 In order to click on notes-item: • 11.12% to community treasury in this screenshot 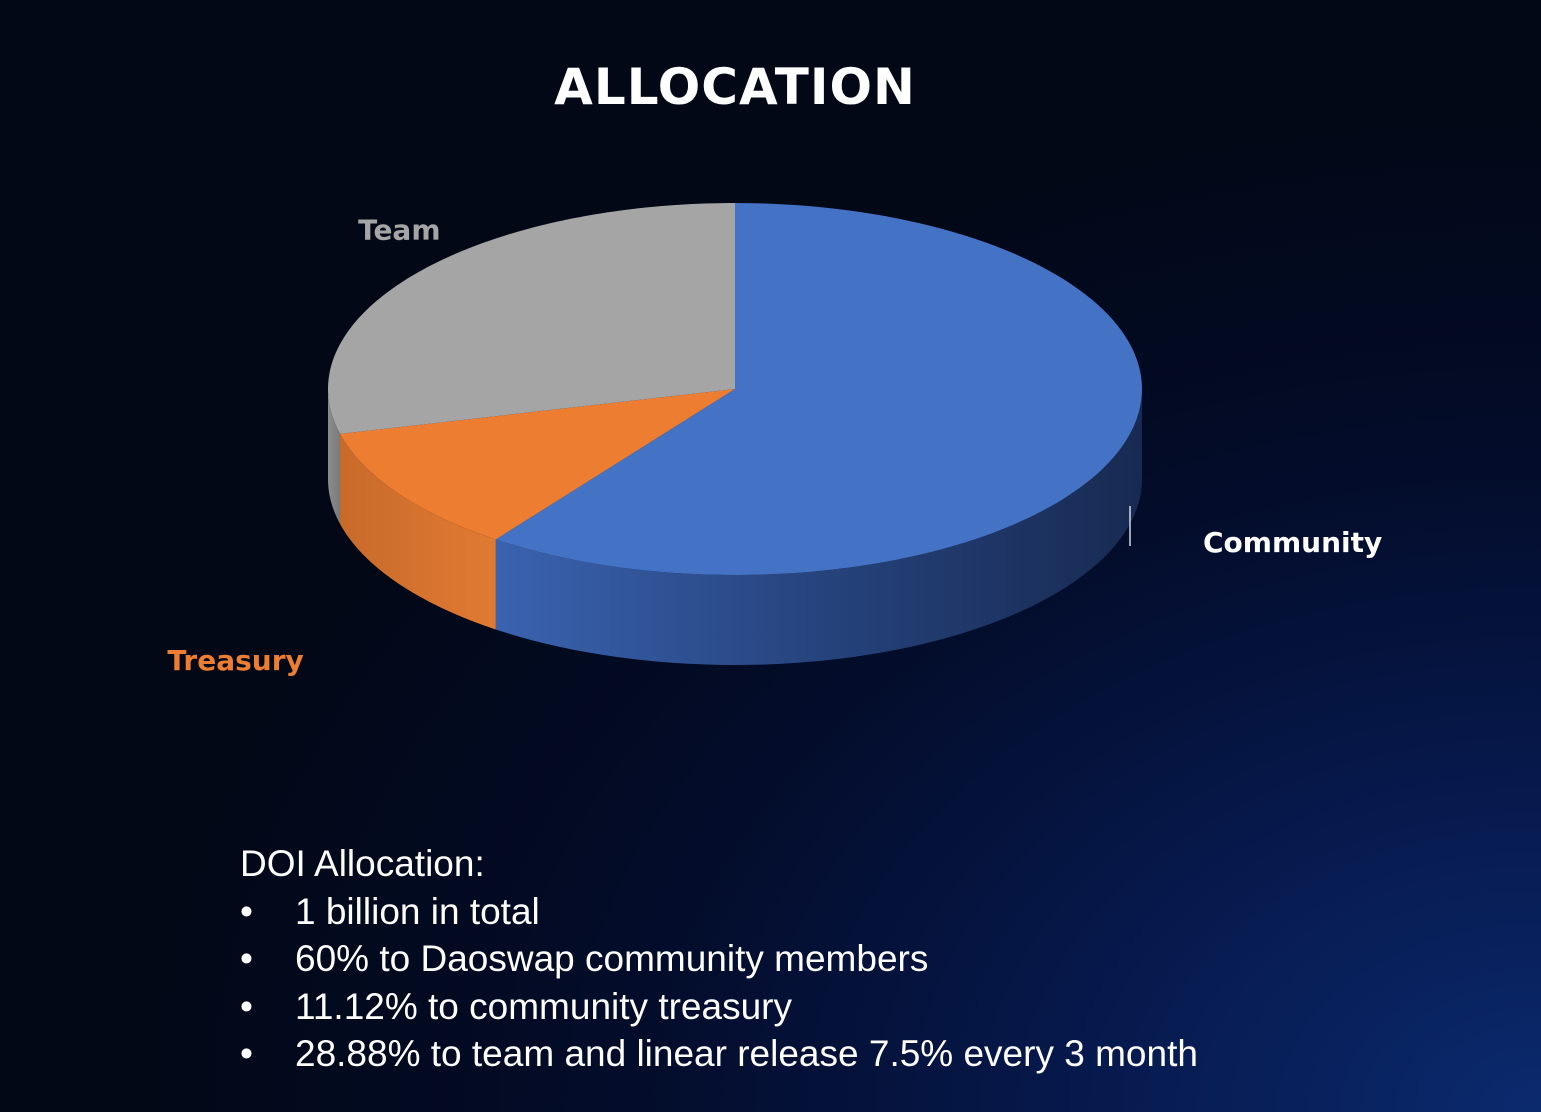, I will do `click(719, 1007)`.